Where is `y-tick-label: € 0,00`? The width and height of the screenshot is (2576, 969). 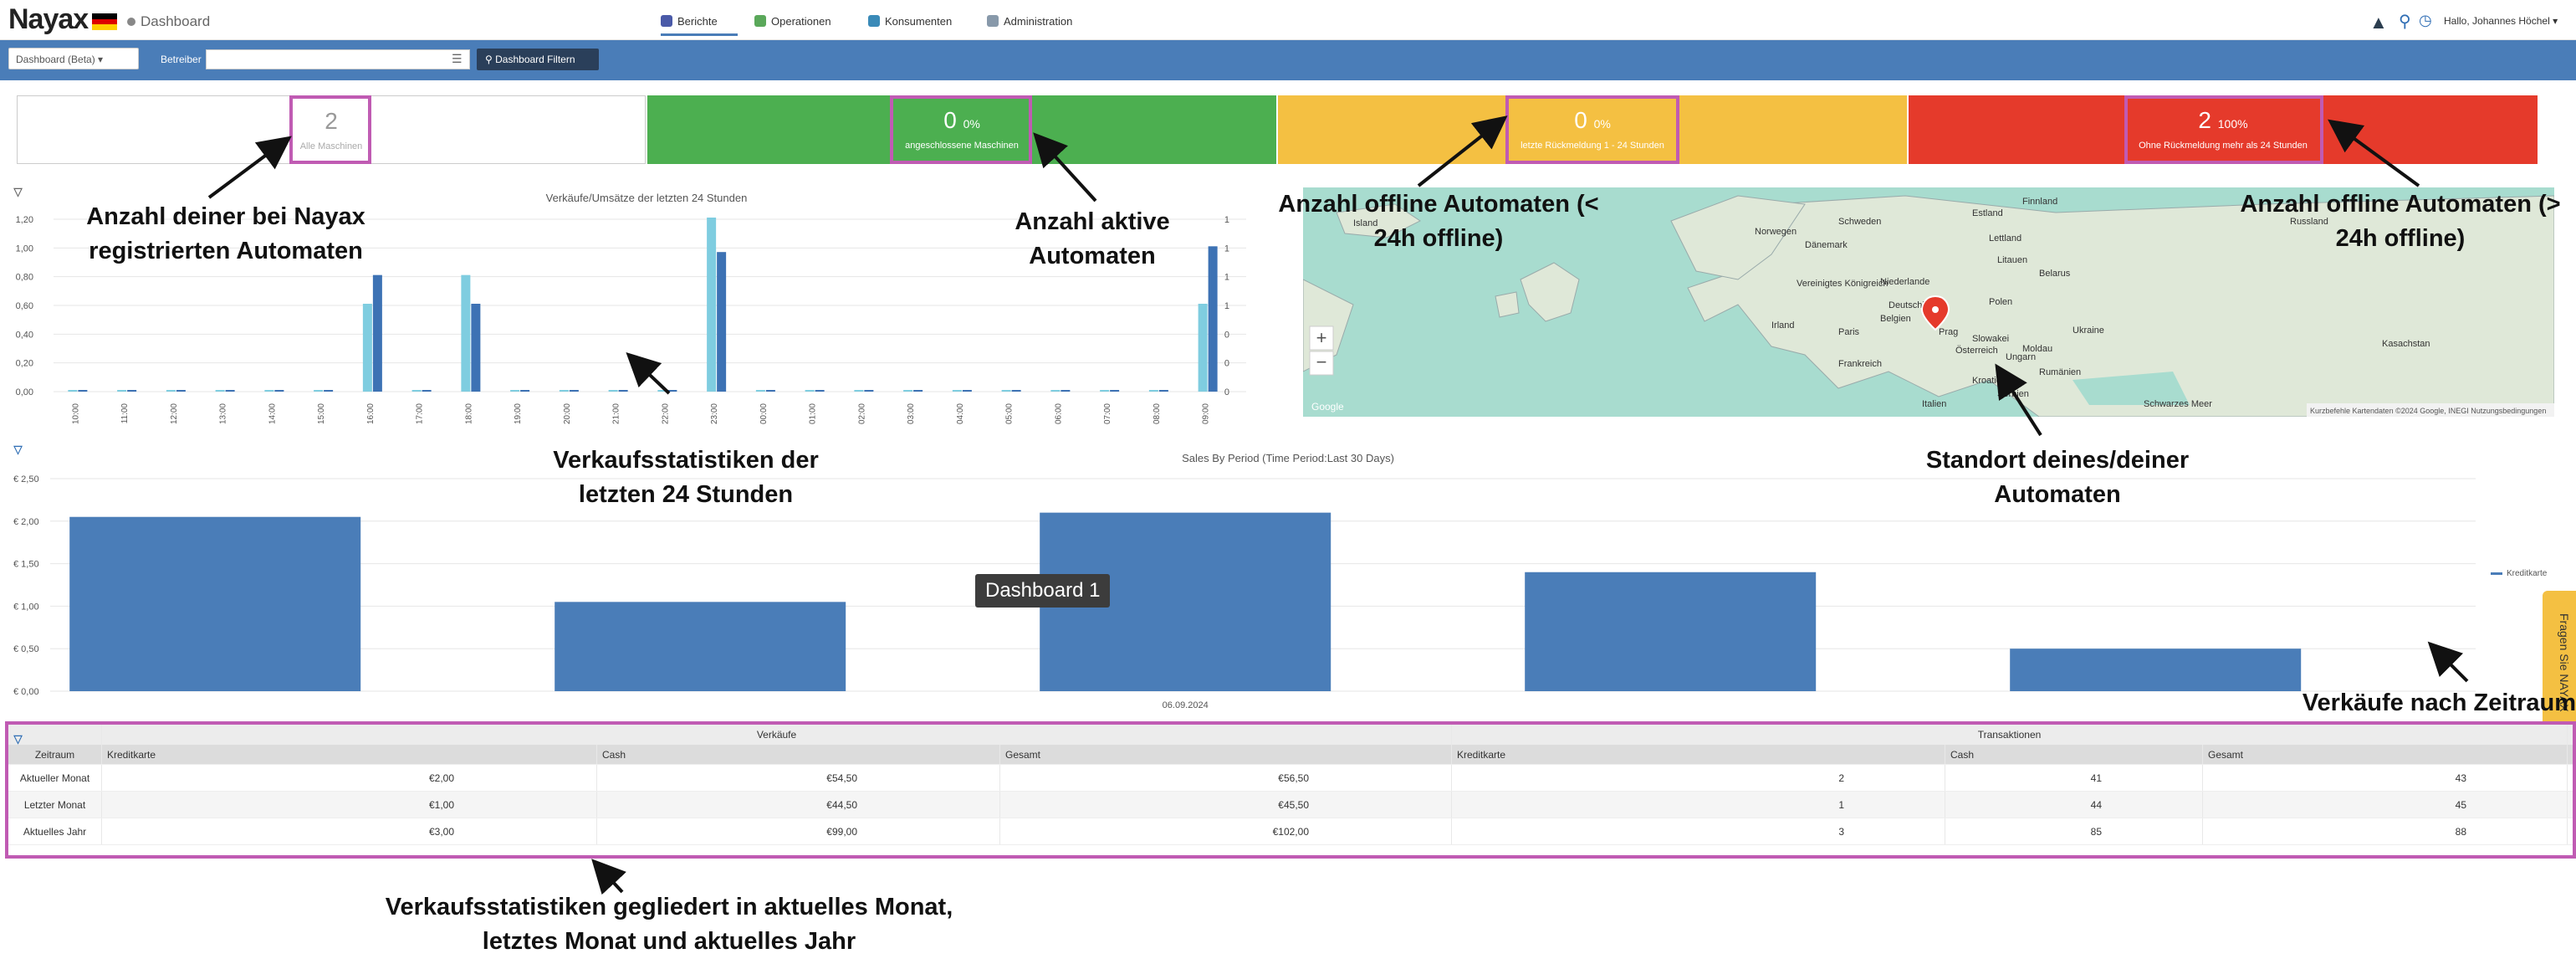 y-tick-label: € 0,00 is located at coordinates (26, 692).